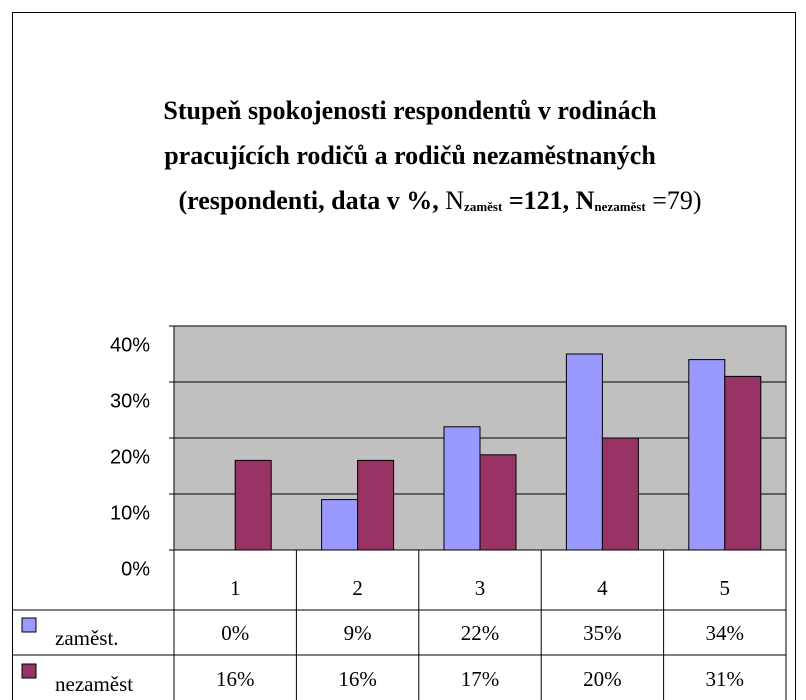  What do you see at coordinates (602, 633) in the screenshot?
I see `table-cell: 35%` at bounding box center [602, 633].